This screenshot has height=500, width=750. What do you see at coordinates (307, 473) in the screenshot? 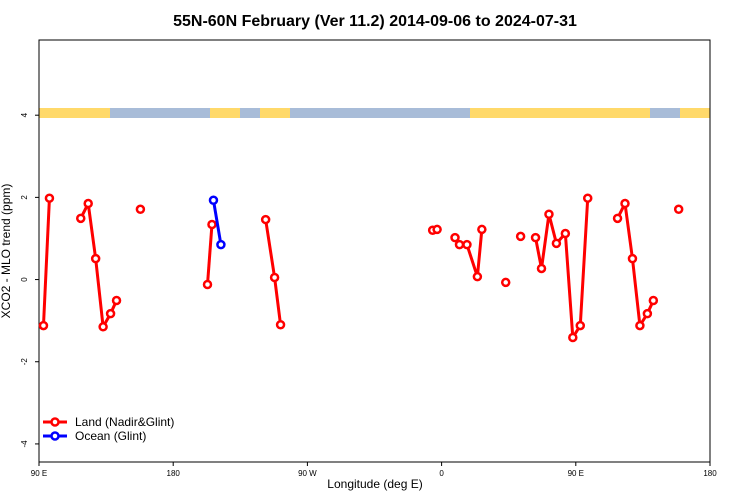
I see `x-tick-label: 90 W` at bounding box center [307, 473].